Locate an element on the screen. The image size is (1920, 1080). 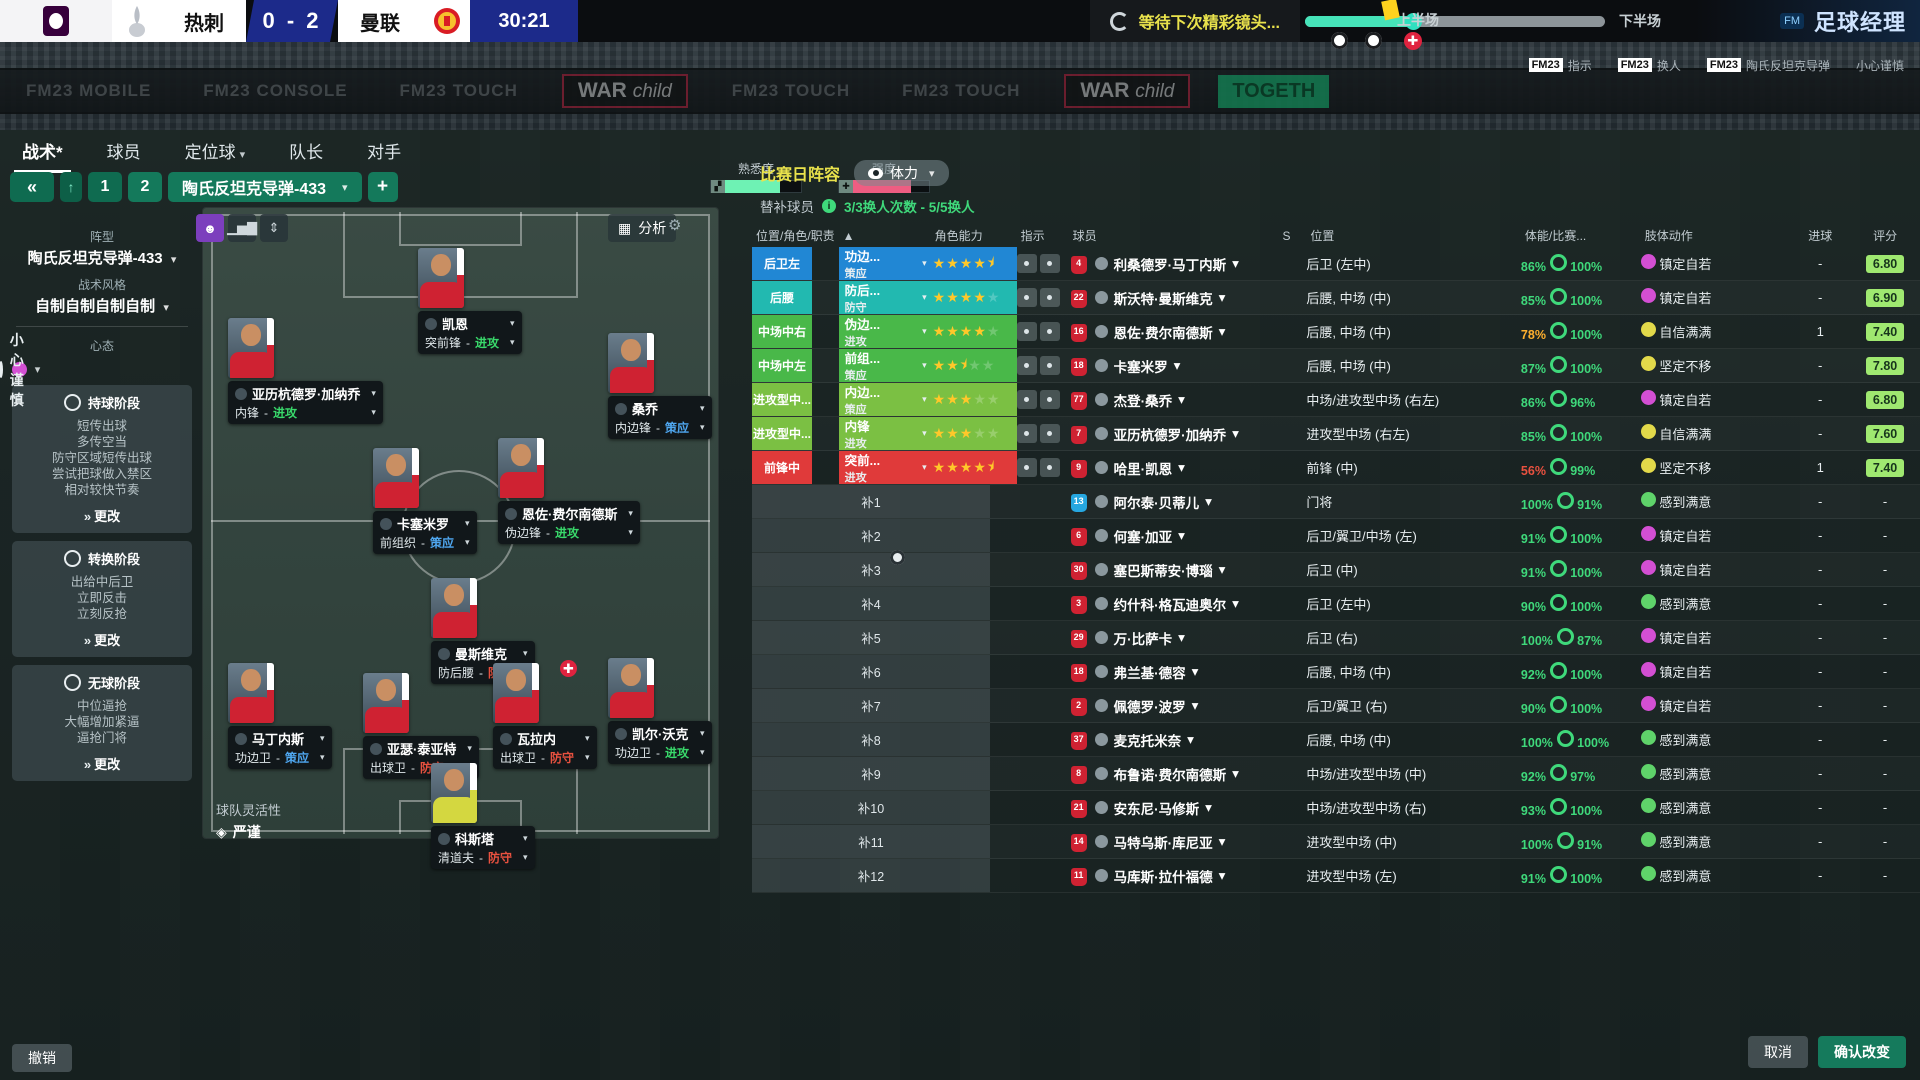
player-label: 凯尔·沃克 ▾ 功边卫 - 进攻 ▾ is located at coordinates (660, 742).